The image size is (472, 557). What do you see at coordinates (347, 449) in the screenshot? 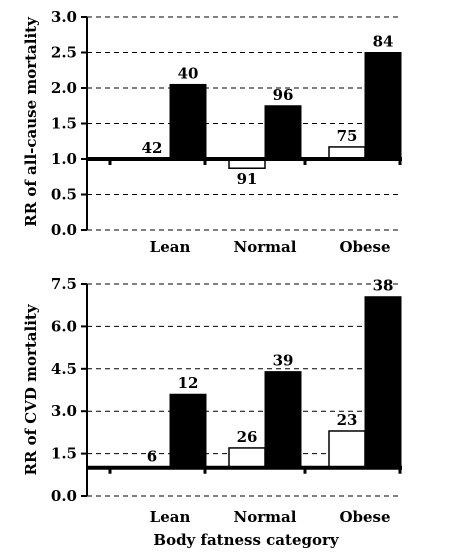
I see `bar-cvd-obese-open` at bounding box center [347, 449].